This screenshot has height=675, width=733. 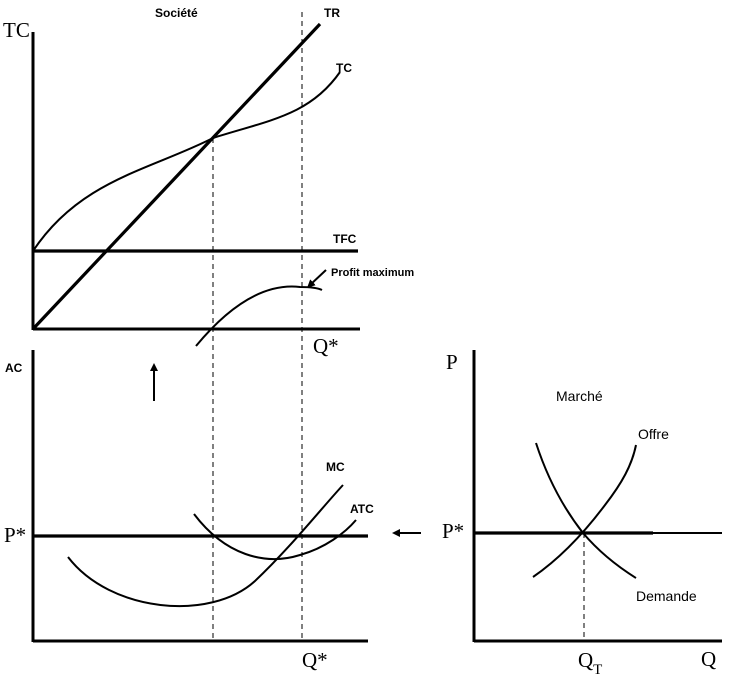 What do you see at coordinates (453, 531) in the screenshot?
I see `br-price-label: P*` at bounding box center [453, 531].